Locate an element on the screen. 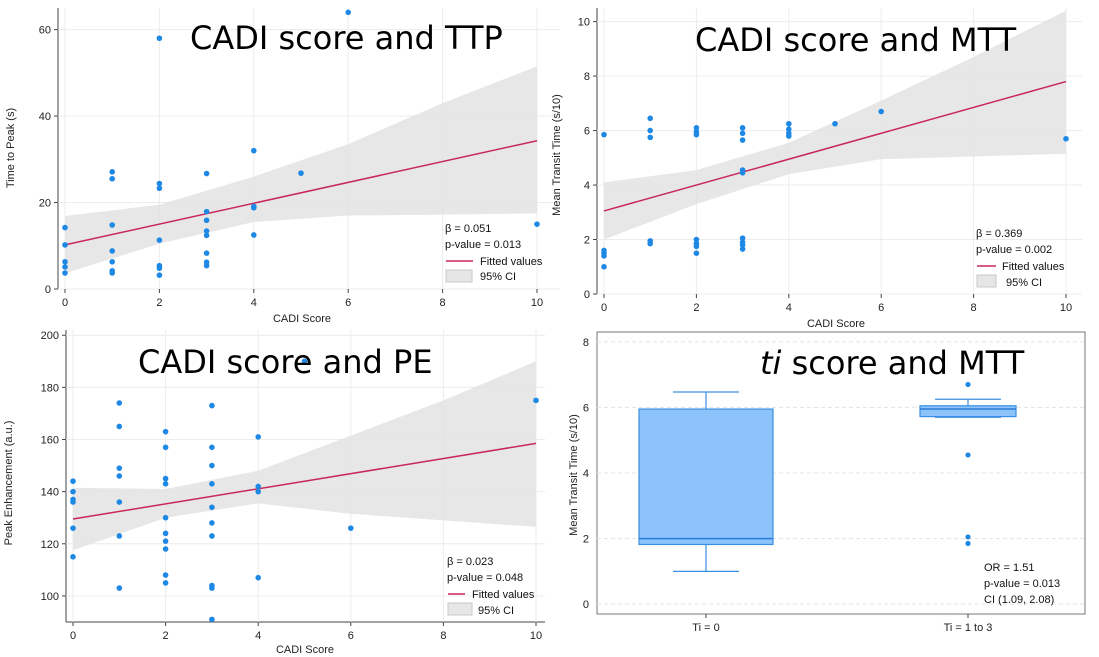 Image resolution: width=1099 pixels, height=657 pixels. x-tick-label: 4 is located at coordinates (258, 636).